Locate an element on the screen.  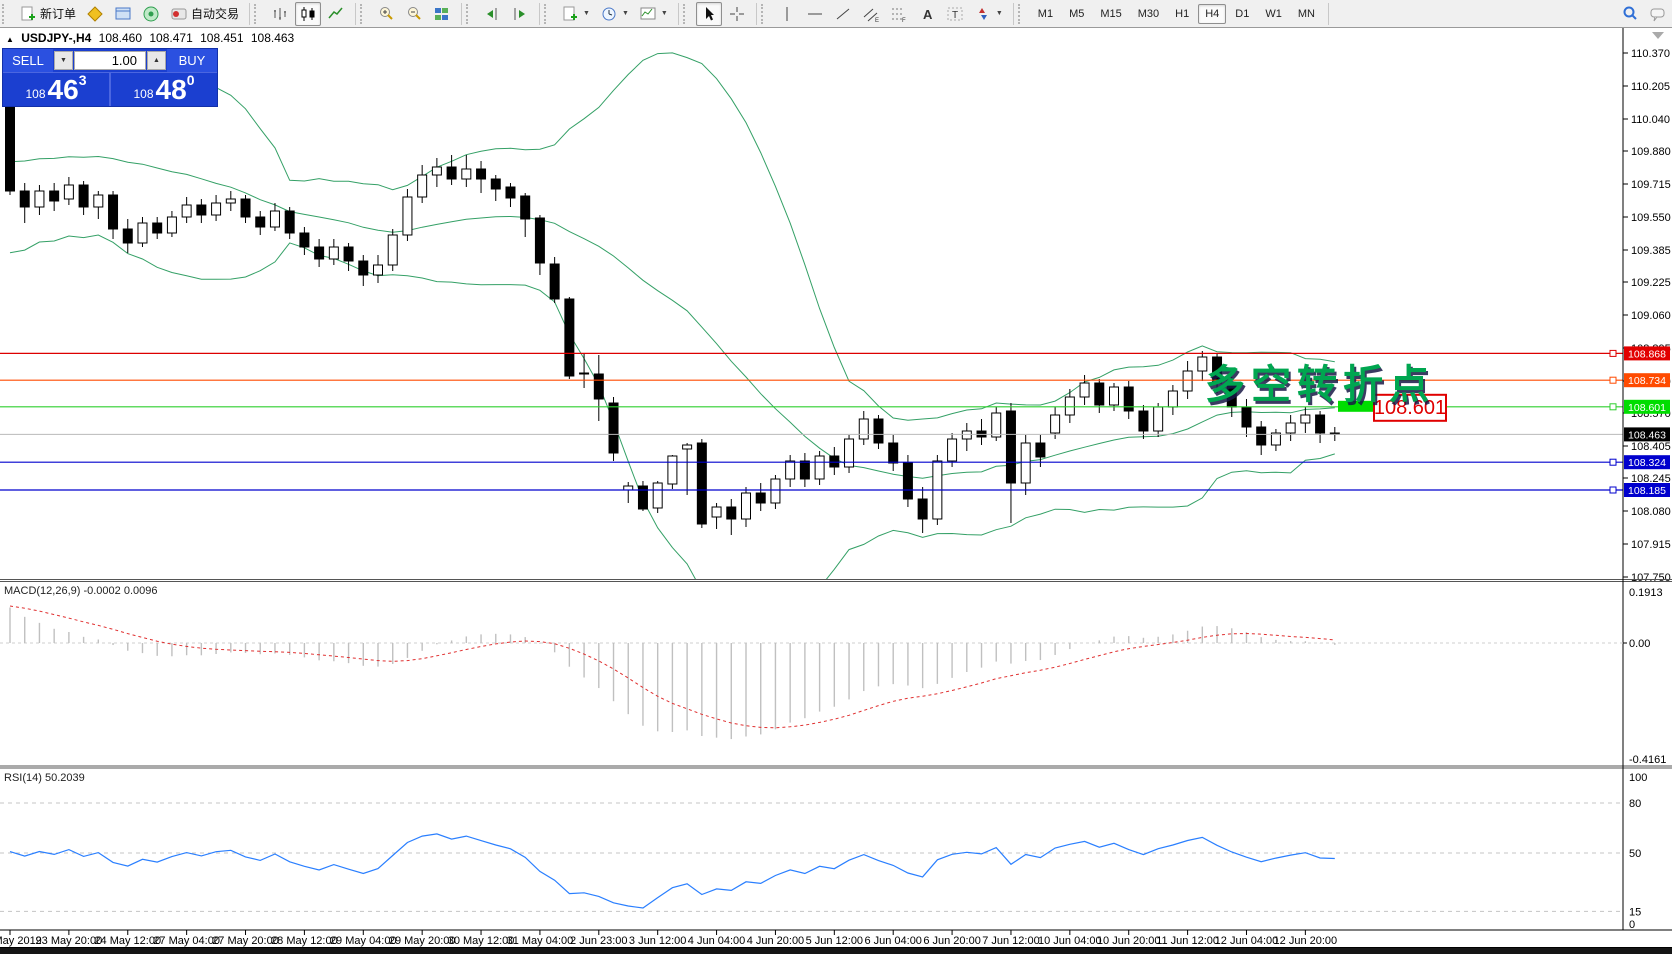
charts-window-button is located at coordinates (123, 14).